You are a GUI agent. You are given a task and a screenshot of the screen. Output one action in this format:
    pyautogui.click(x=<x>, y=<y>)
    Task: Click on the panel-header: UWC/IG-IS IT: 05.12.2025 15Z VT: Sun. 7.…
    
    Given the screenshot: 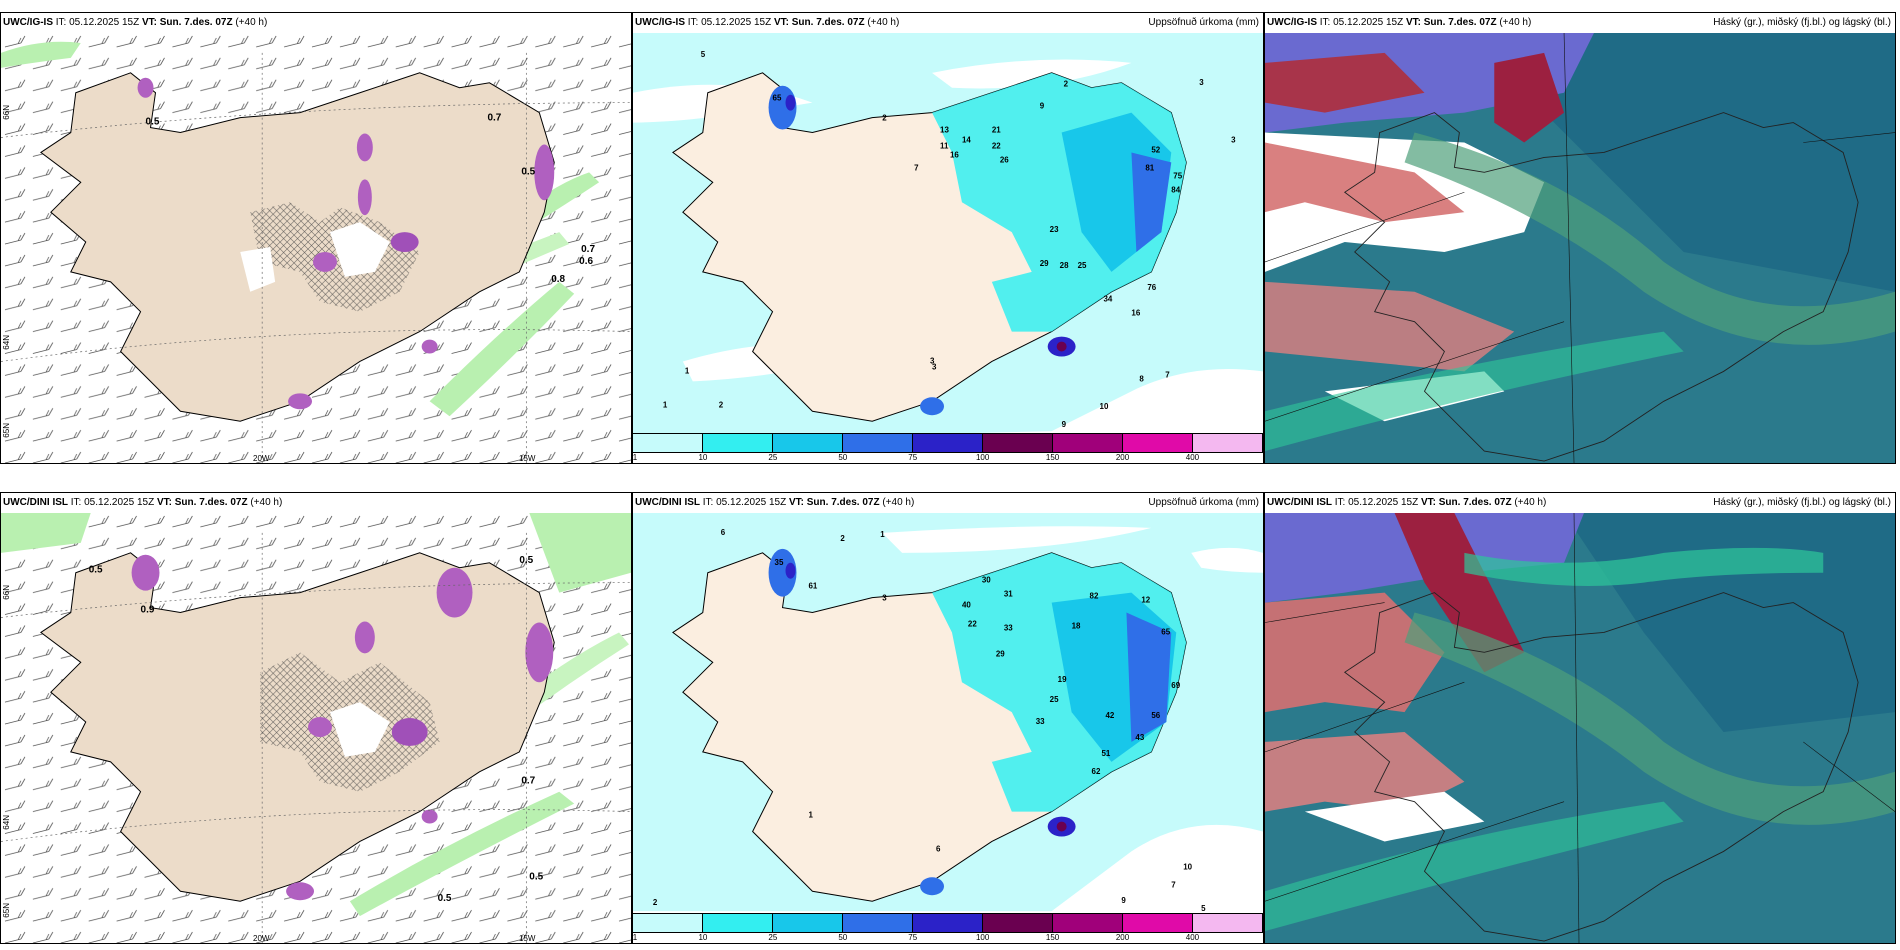 What is the action you would take?
    pyautogui.click(x=316, y=23)
    